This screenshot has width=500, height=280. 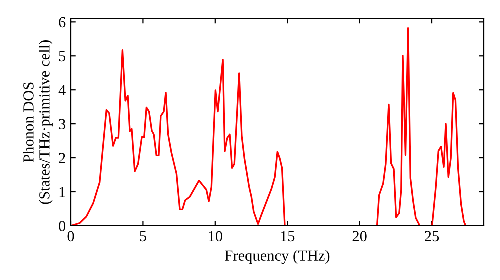 I want to click on x-tick-label: 20, so click(x=359, y=236).